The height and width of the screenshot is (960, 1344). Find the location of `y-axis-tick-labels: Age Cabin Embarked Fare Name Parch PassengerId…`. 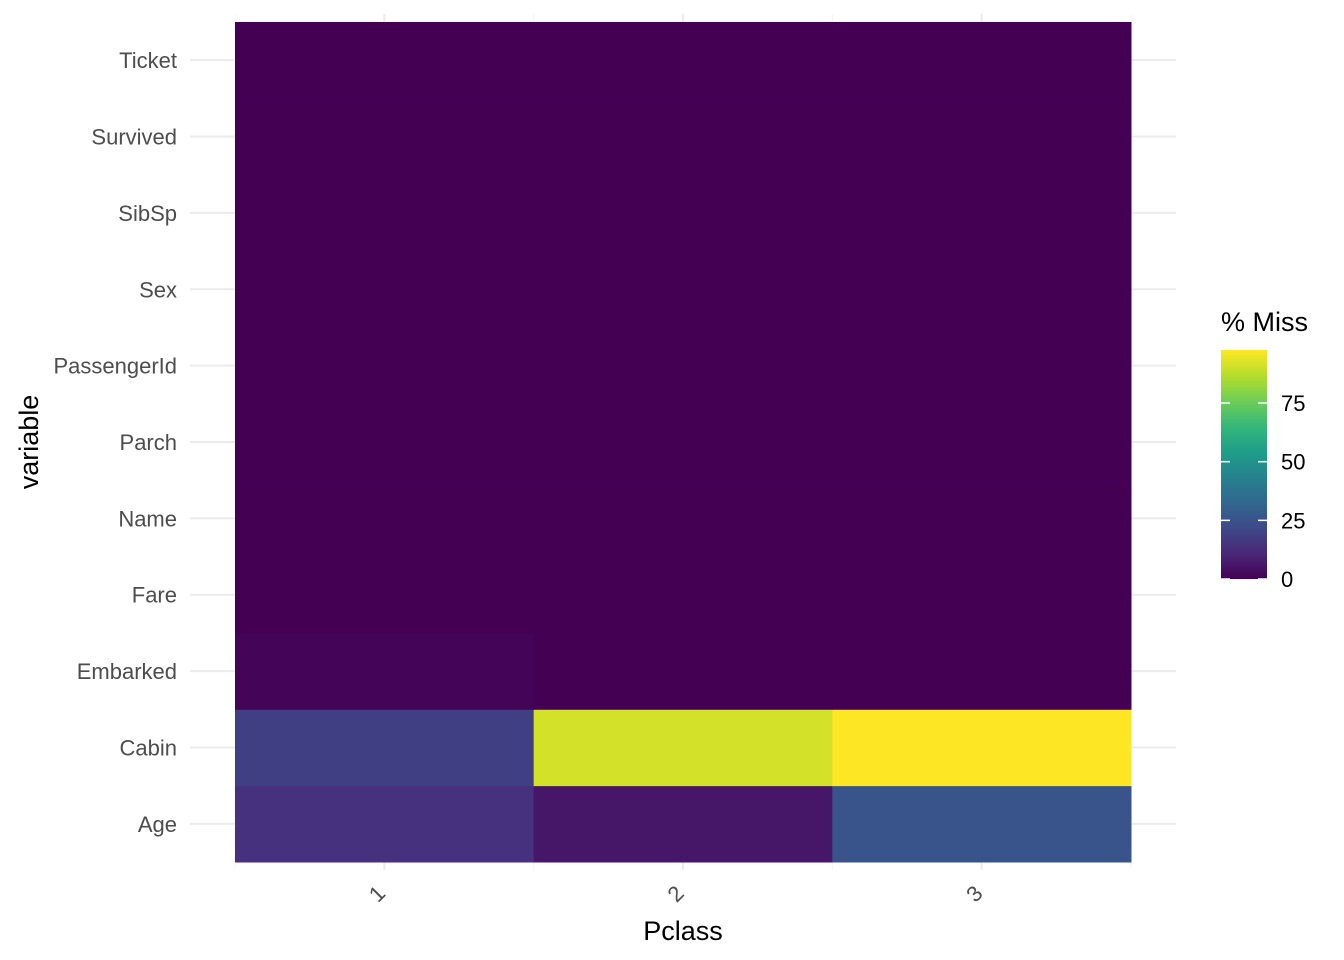

y-axis-tick-labels: Age Cabin Embarked Fare Name Parch PassengerId… is located at coordinates (115, 442).